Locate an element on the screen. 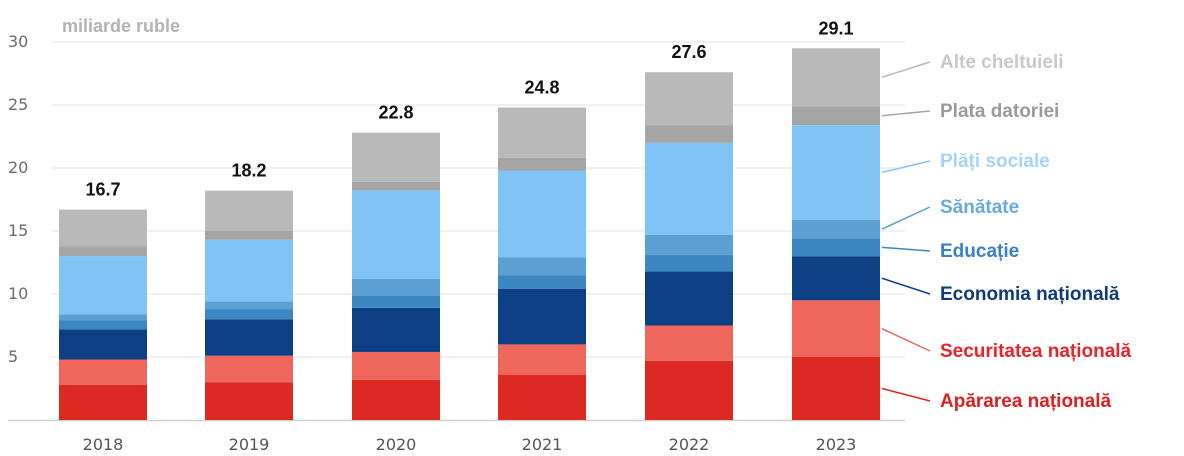 This screenshot has width=1184, height=456. y-tick-label: 20 is located at coordinates (18, 167).